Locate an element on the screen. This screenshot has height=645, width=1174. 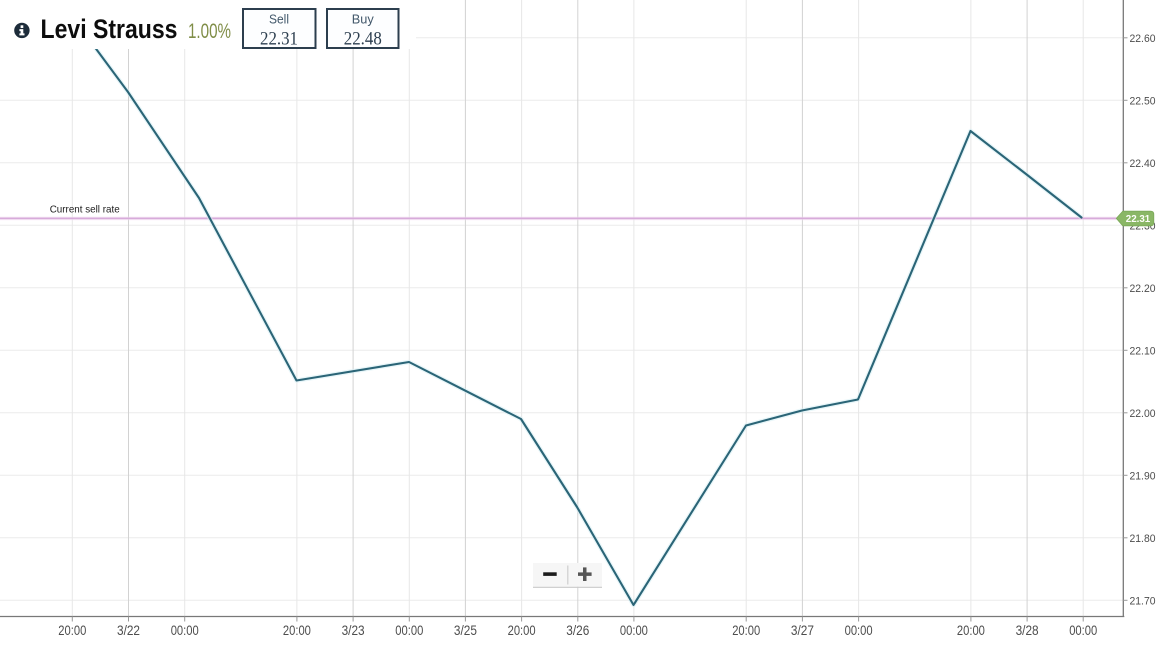
svg-text: 22.40 is located at coordinates (1143, 164).